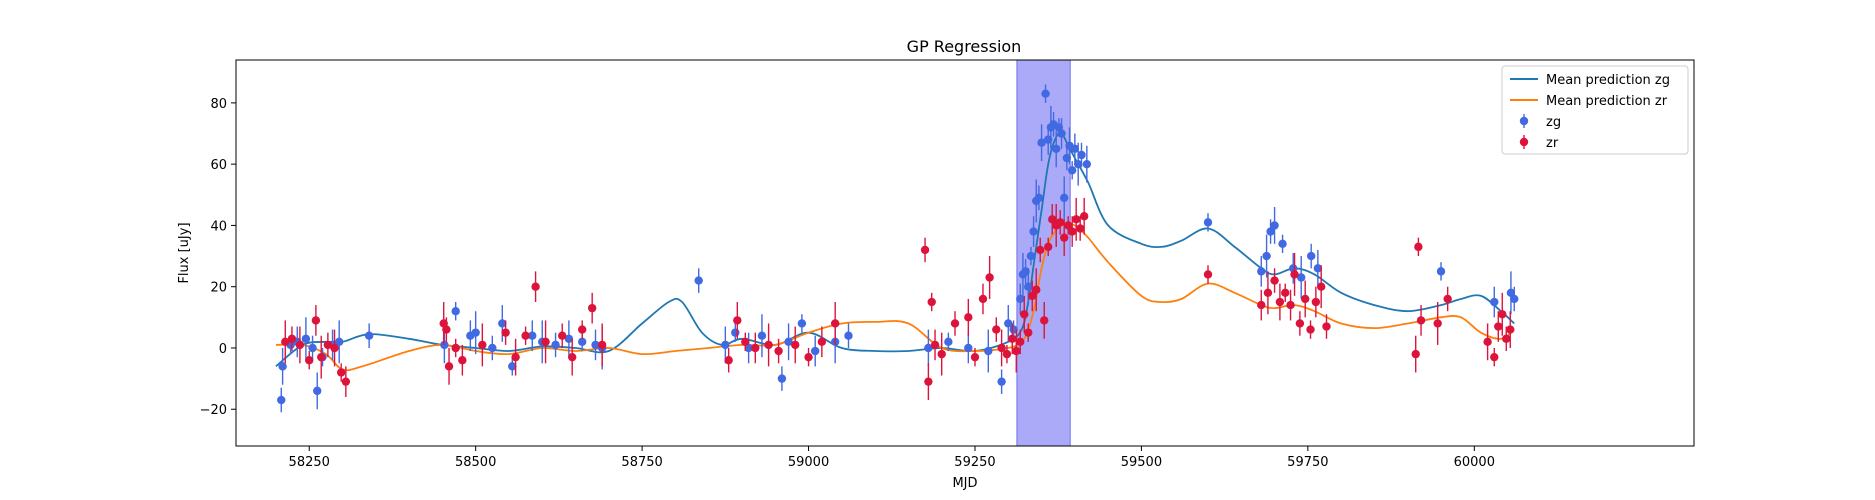  What do you see at coordinates (223, 349) in the screenshot?
I see `y-tick-label: 0` at bounding box center [223, 349].